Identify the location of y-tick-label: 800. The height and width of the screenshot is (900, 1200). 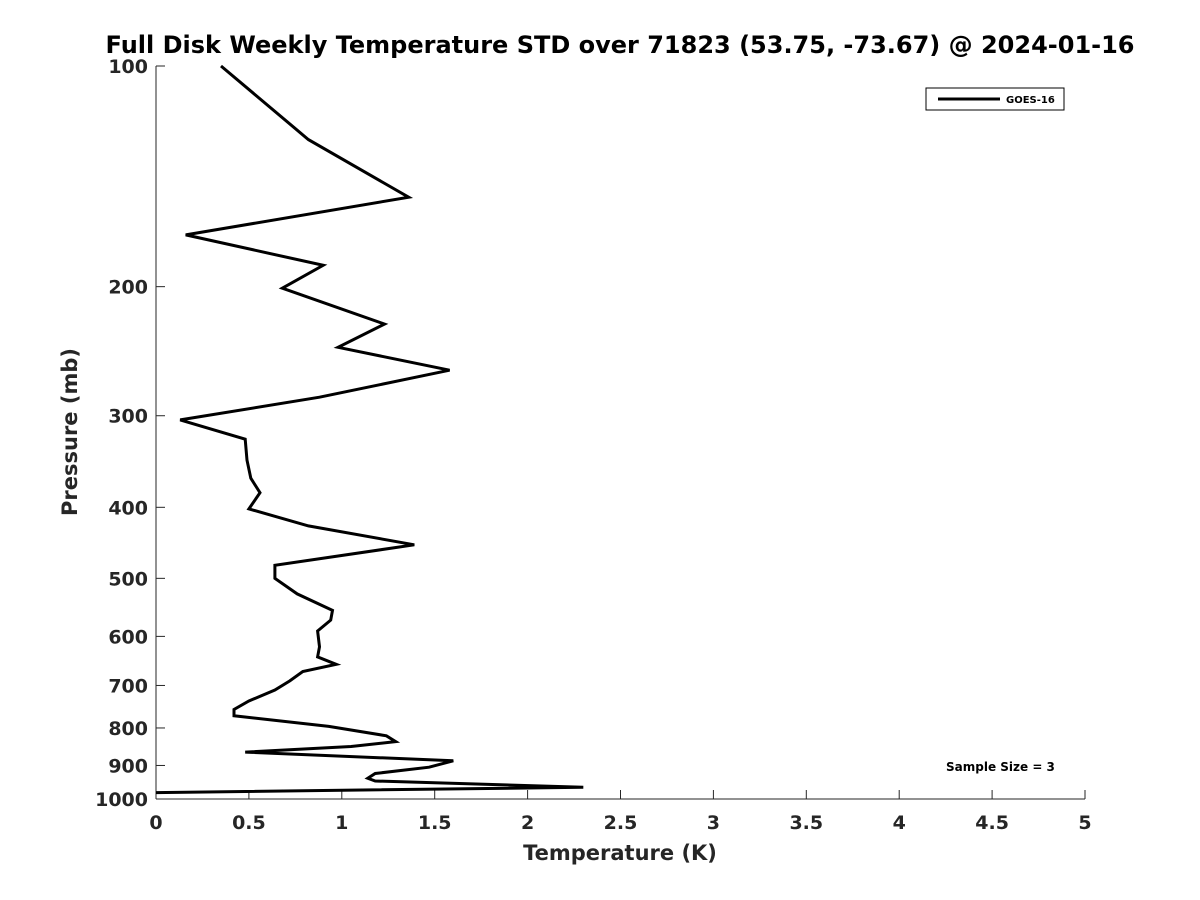
(128, 729).